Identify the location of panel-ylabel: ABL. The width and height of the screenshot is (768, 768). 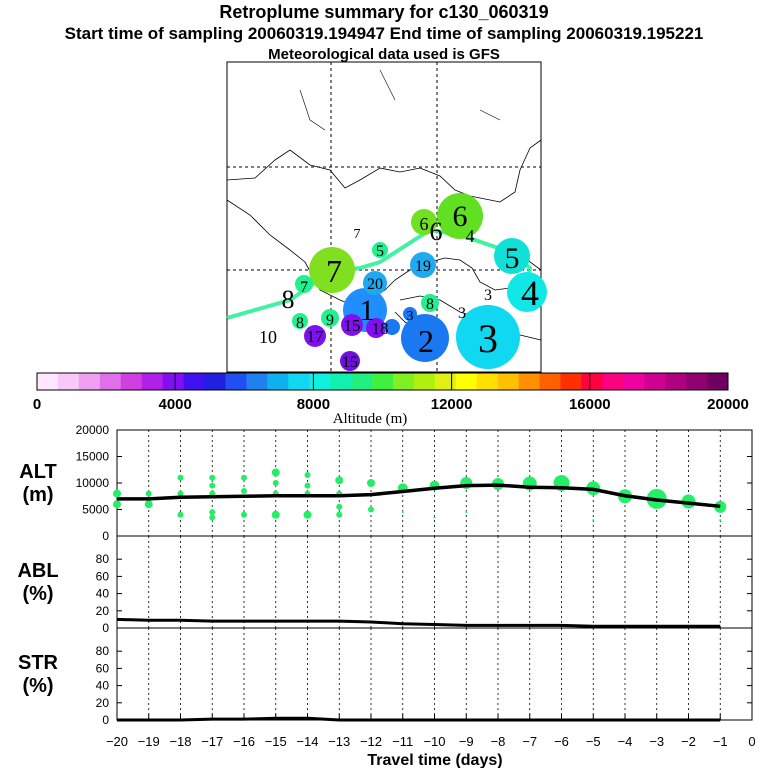
(37, 571).